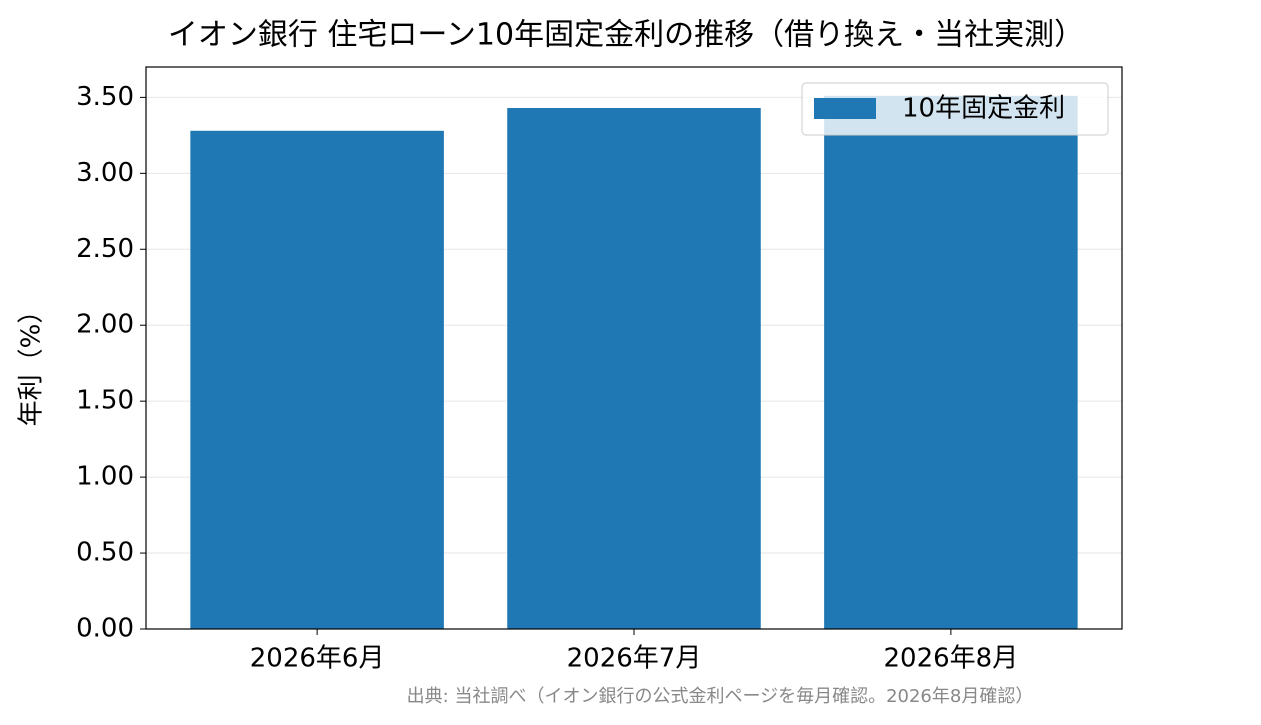 The height and width of the screenshot is (725, 1261). I want to click on legend: 10年固定金利, so click(955, 109).